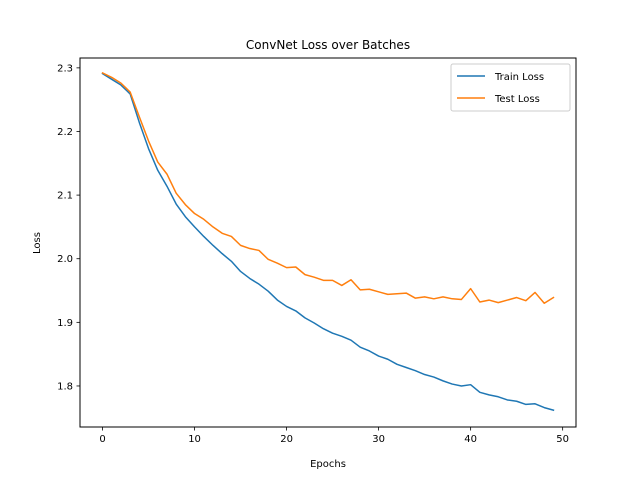 This screenshot has height=480, width=640. I want to click on chart-title: ConvNet Loss over Batches, so click(328, 45).